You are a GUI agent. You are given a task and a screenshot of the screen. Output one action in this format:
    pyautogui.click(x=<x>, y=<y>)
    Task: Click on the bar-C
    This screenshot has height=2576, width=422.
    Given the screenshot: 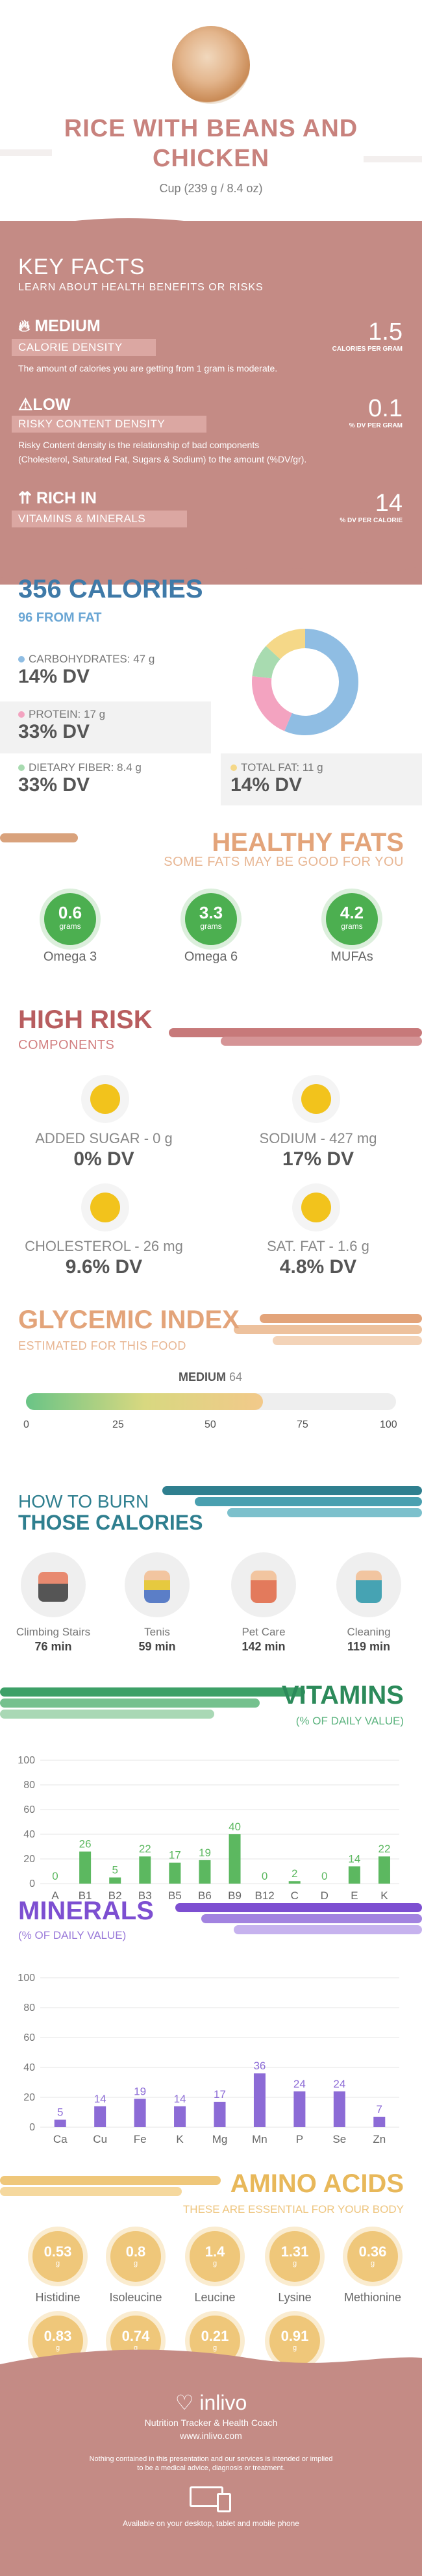 What is the action you would take?
    pyautogui.click(x=295, y=1882)
    